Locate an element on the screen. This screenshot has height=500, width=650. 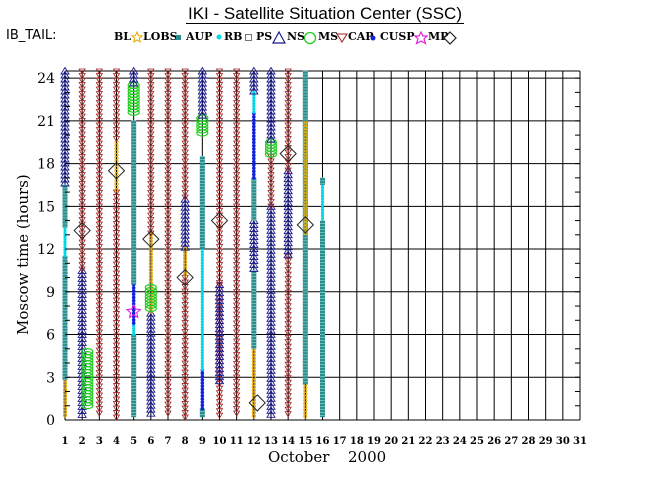
x-tick-label: 9 is located at coordinates (202, 441).